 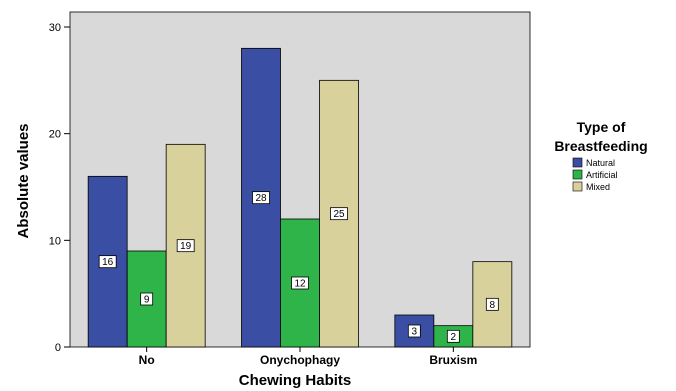 I want to click on x-tick-label: Onychophagy, so click(x=300, y=360).